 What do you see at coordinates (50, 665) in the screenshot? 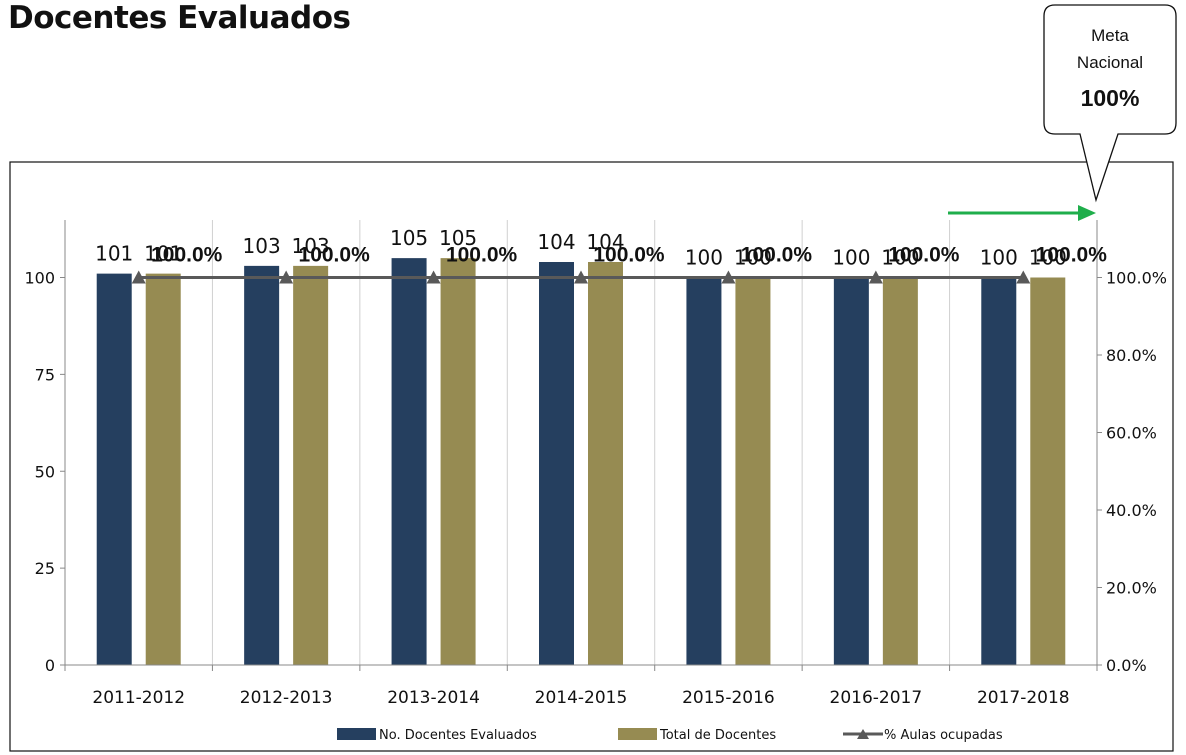
I see `left-tick-label: 0` at bounding box center [50, 665].